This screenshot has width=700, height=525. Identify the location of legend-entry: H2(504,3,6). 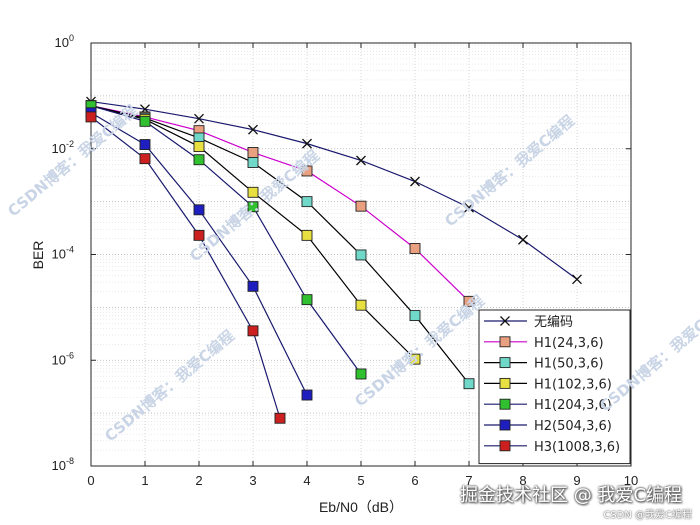
(548, 426).